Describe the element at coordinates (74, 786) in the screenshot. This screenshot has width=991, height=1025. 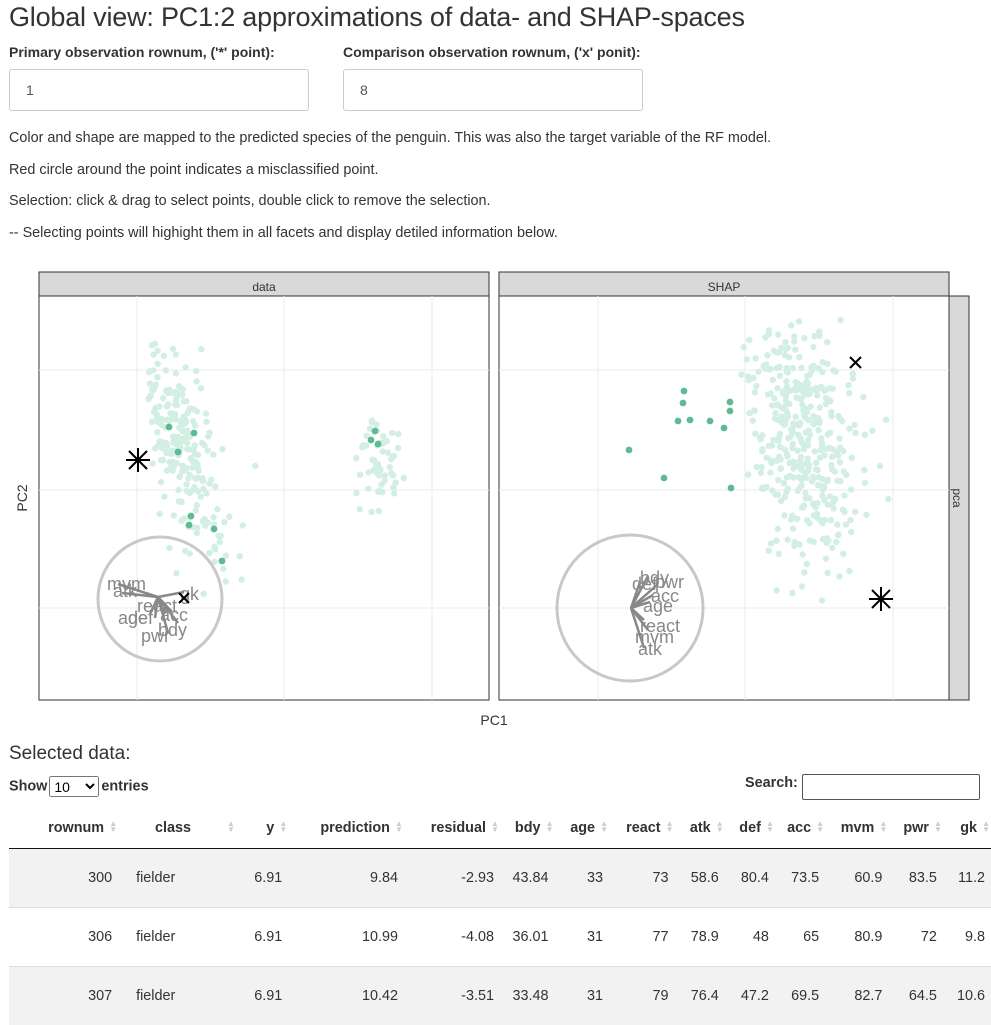
I see `entries-select: 10` at that location.